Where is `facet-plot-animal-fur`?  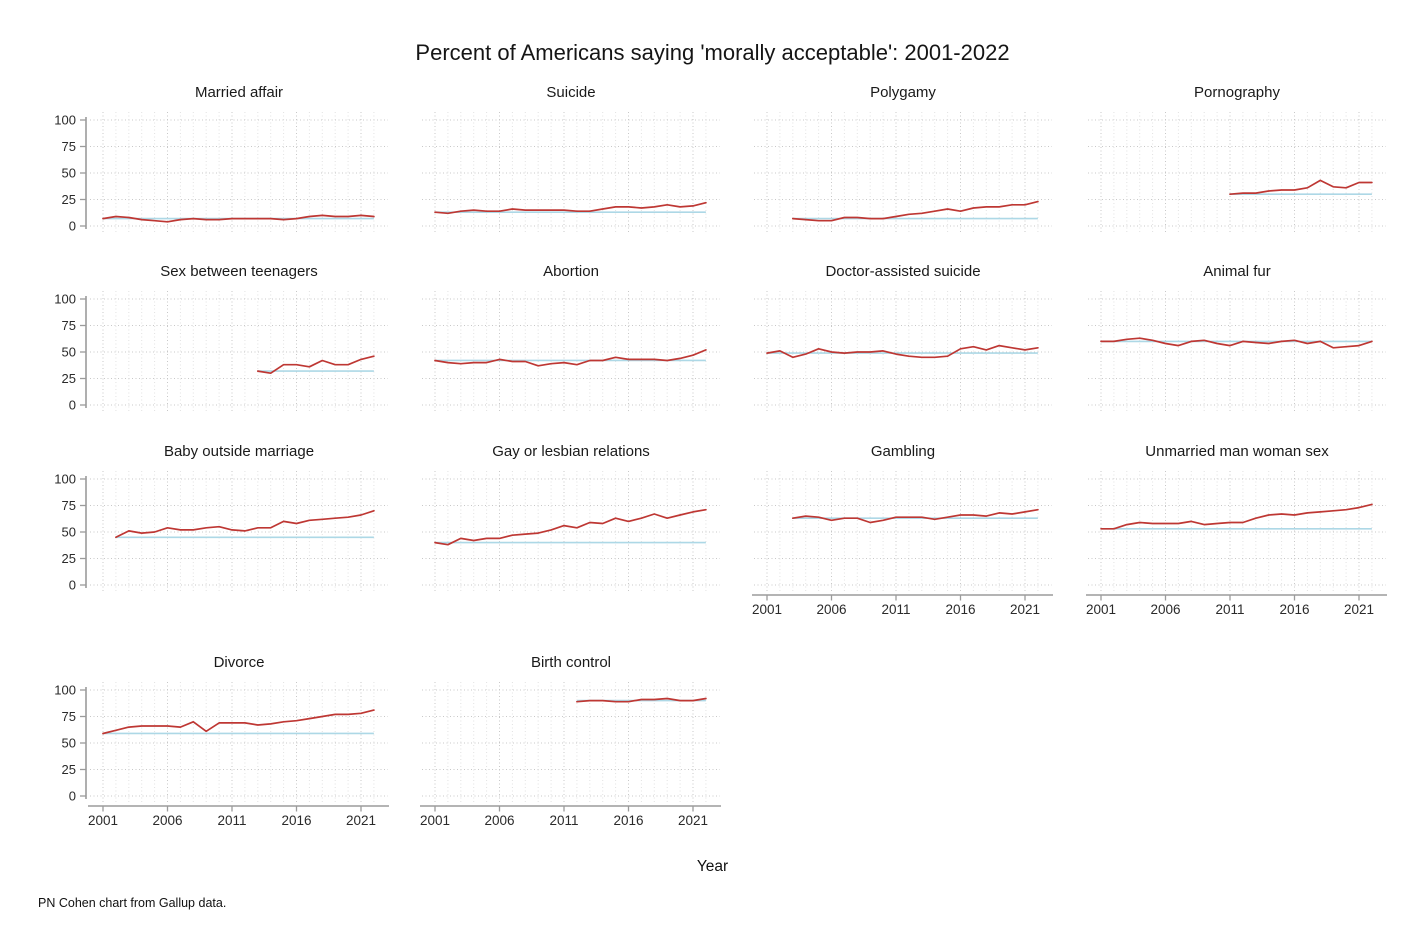 facet-plot-animal-fur is located at coordinates (1237, 351).